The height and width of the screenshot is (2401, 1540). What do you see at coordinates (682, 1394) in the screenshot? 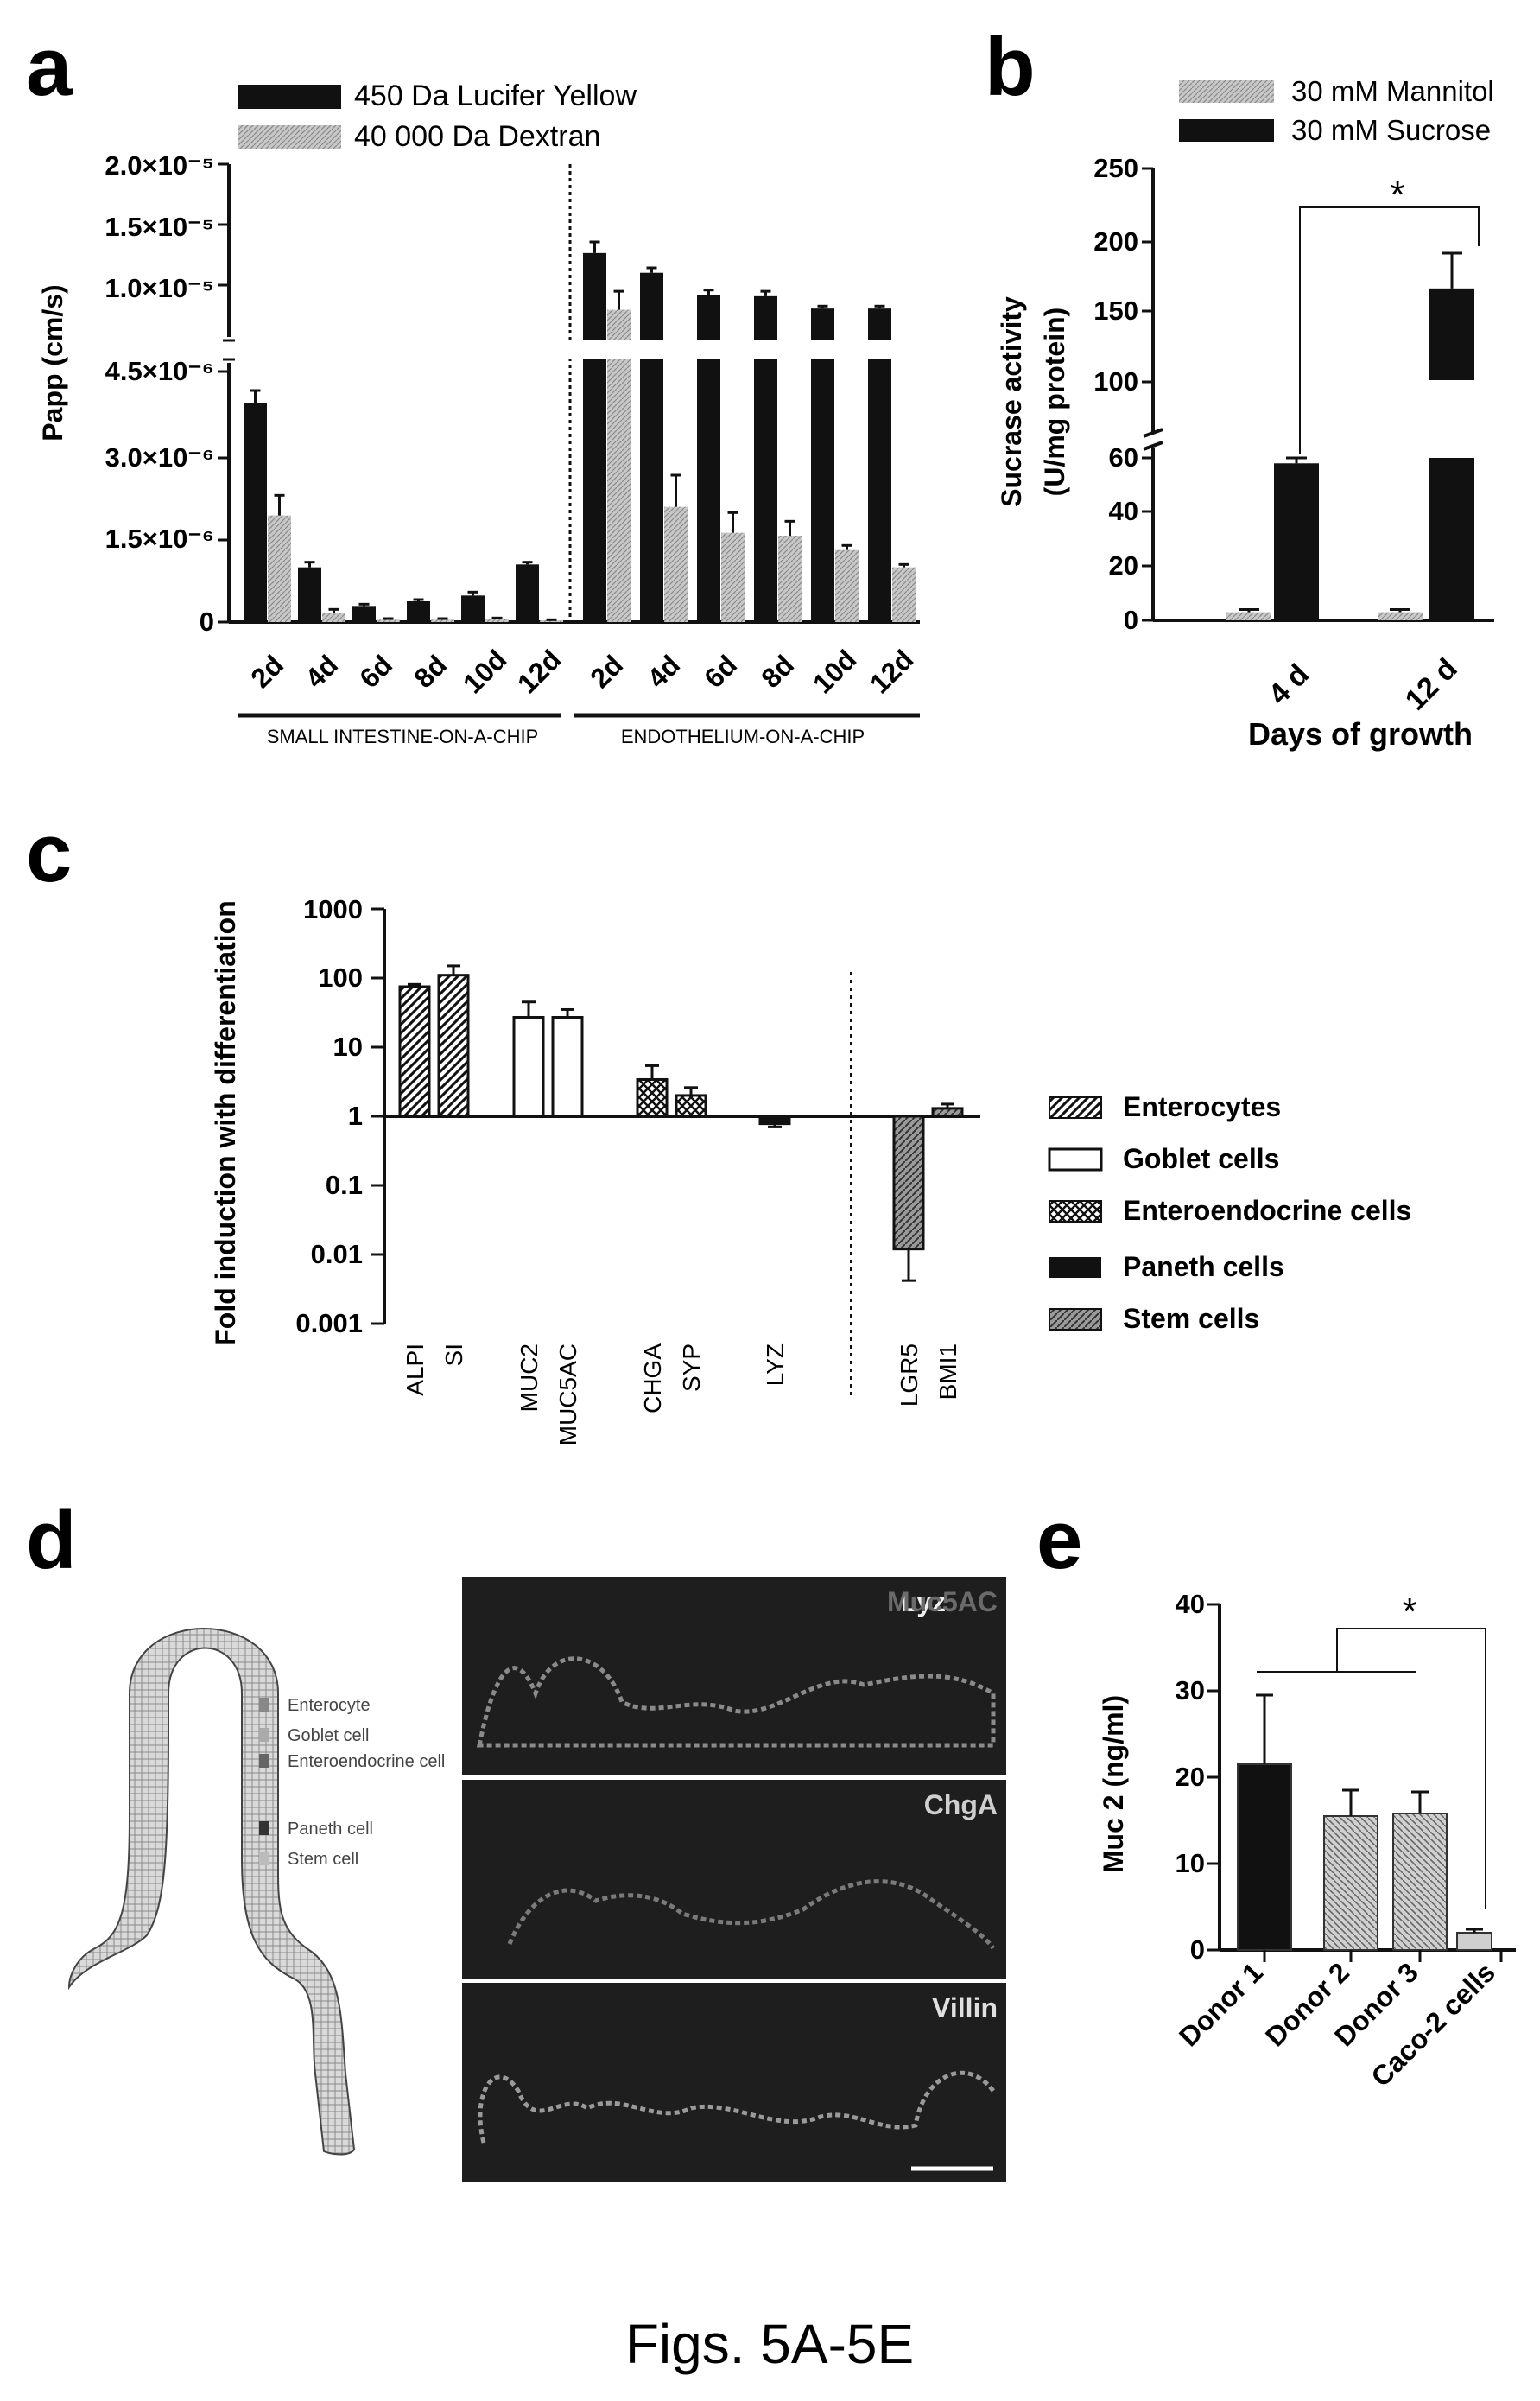
I see `panel-c-xlabels: ALPI SI MUC2 MUC5AC CHGA SYP LYZ LGR5 BMI1` at bounding box center [682, 1394].